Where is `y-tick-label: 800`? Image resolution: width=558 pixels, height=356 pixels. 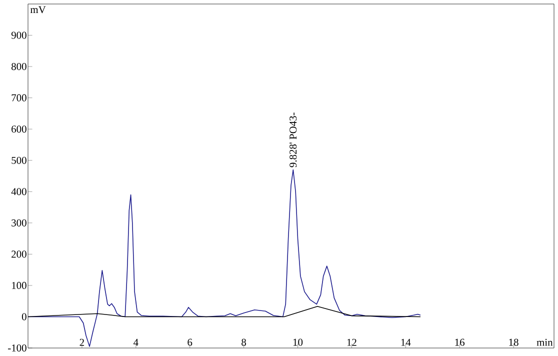 y-tick-label: 800 is located at coordinates (19, 66).